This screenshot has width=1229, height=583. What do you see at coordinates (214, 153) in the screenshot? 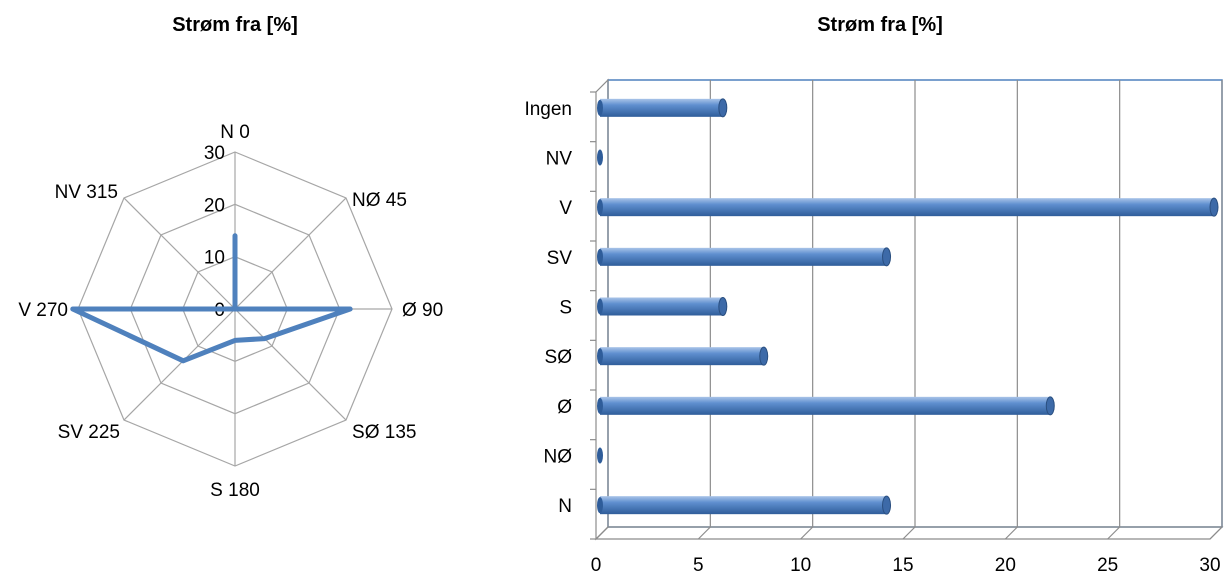
I see `radar-tick-label: 30` at bounding box center [214, 153].